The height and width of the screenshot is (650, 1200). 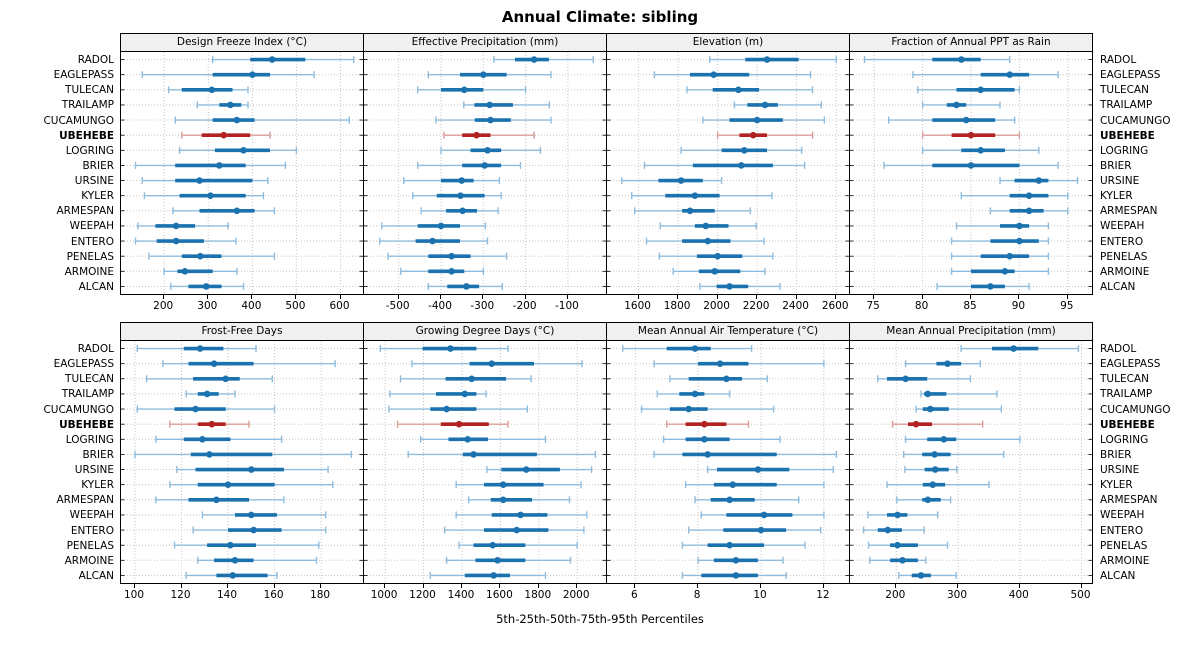 I want to click on axis-tick-label: 1800, so click(x=538, y=595).